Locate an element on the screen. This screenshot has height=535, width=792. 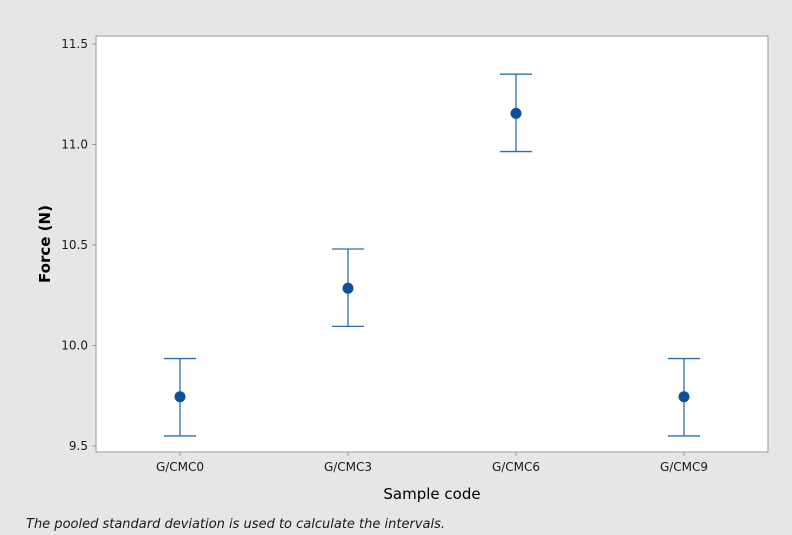
x-tick-label: G/CMC0 is located at coordinates (180, 467).